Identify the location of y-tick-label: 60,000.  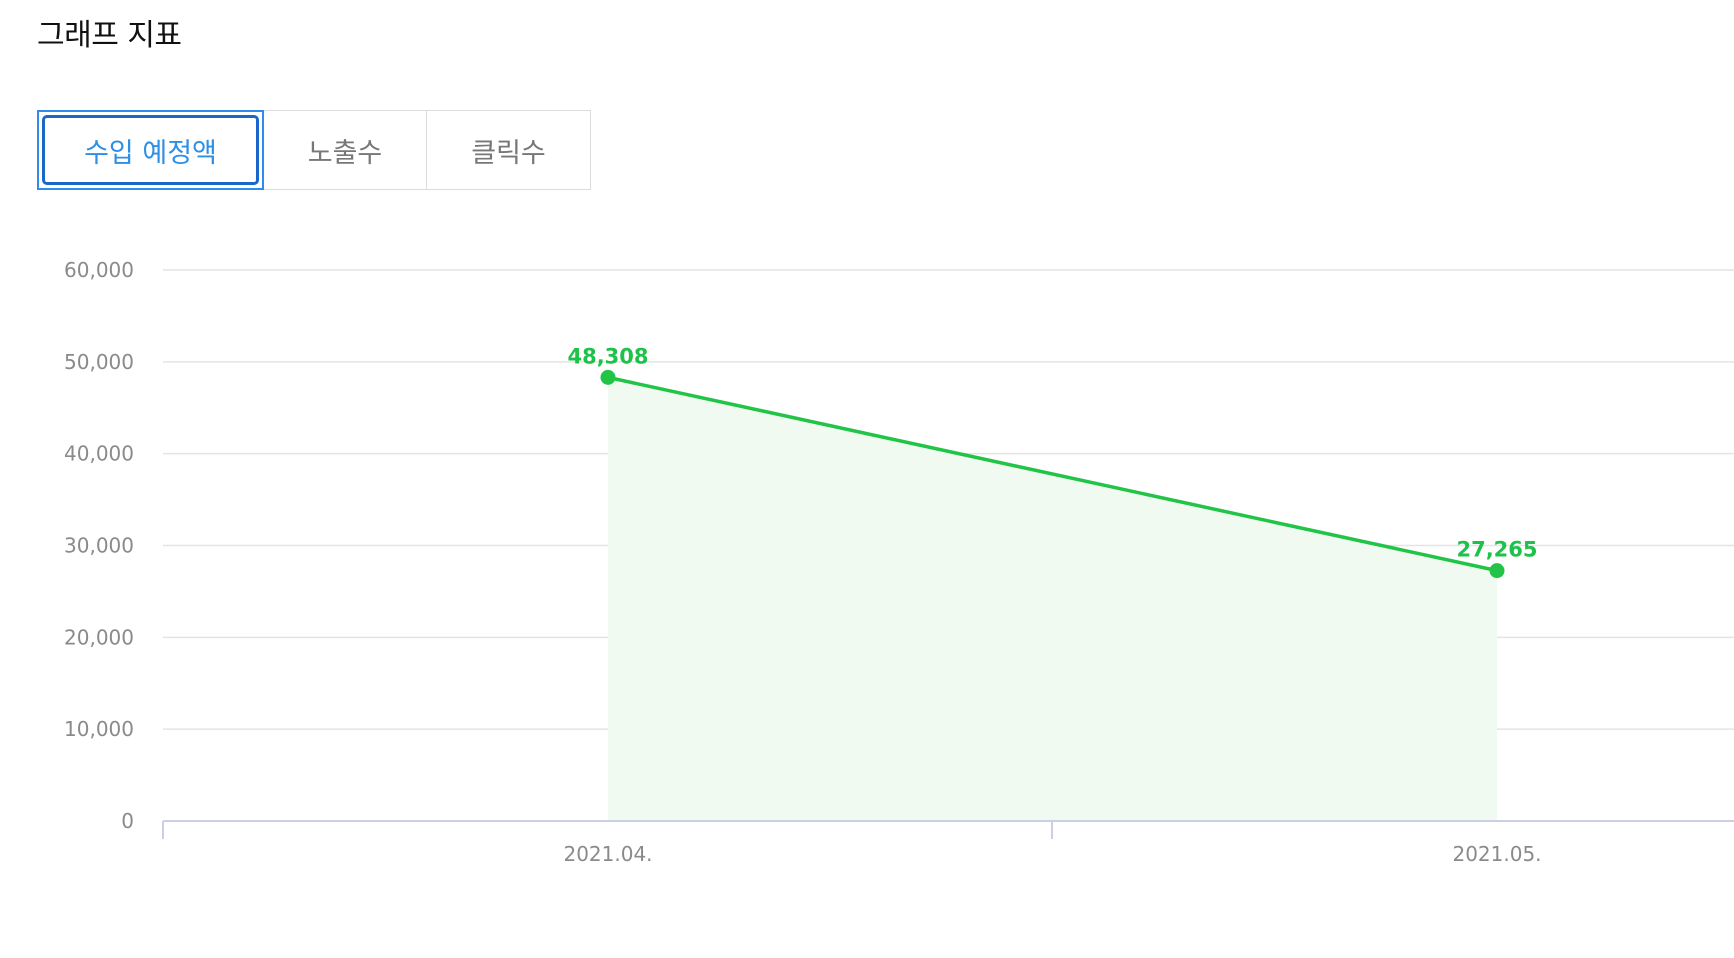
(99, 270).